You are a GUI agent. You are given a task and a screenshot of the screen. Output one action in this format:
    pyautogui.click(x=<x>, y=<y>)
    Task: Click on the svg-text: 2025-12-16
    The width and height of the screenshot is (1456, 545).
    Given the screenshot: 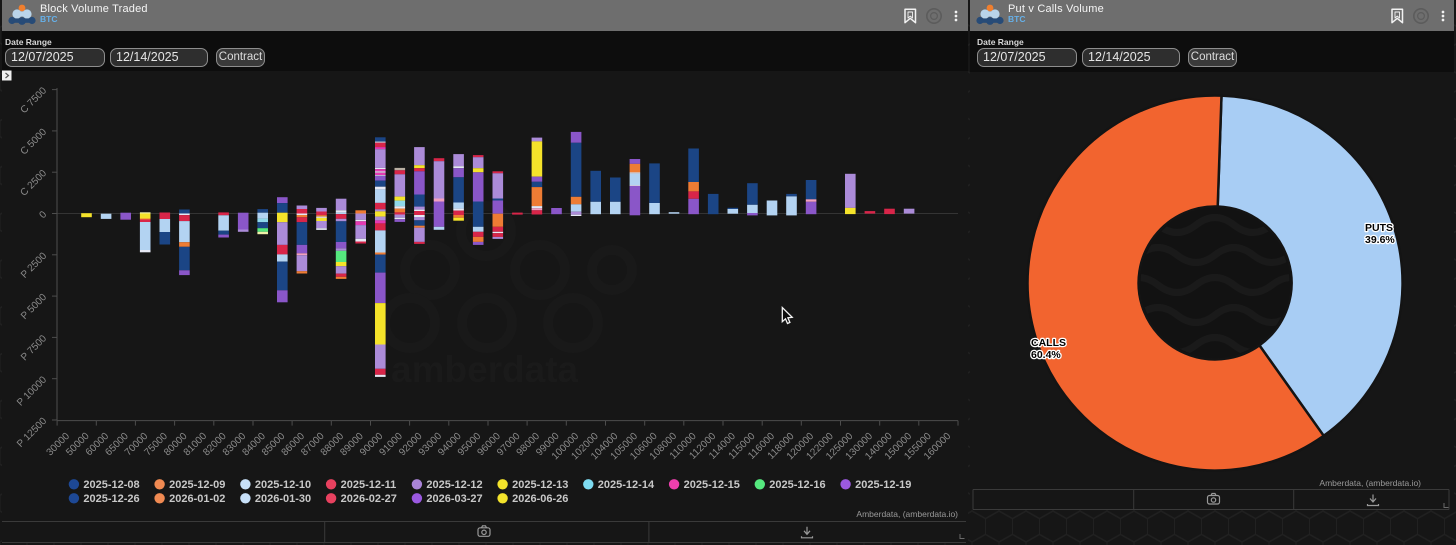 What is the action you would take?
    pyautogui.click(x=797, y=485)
    